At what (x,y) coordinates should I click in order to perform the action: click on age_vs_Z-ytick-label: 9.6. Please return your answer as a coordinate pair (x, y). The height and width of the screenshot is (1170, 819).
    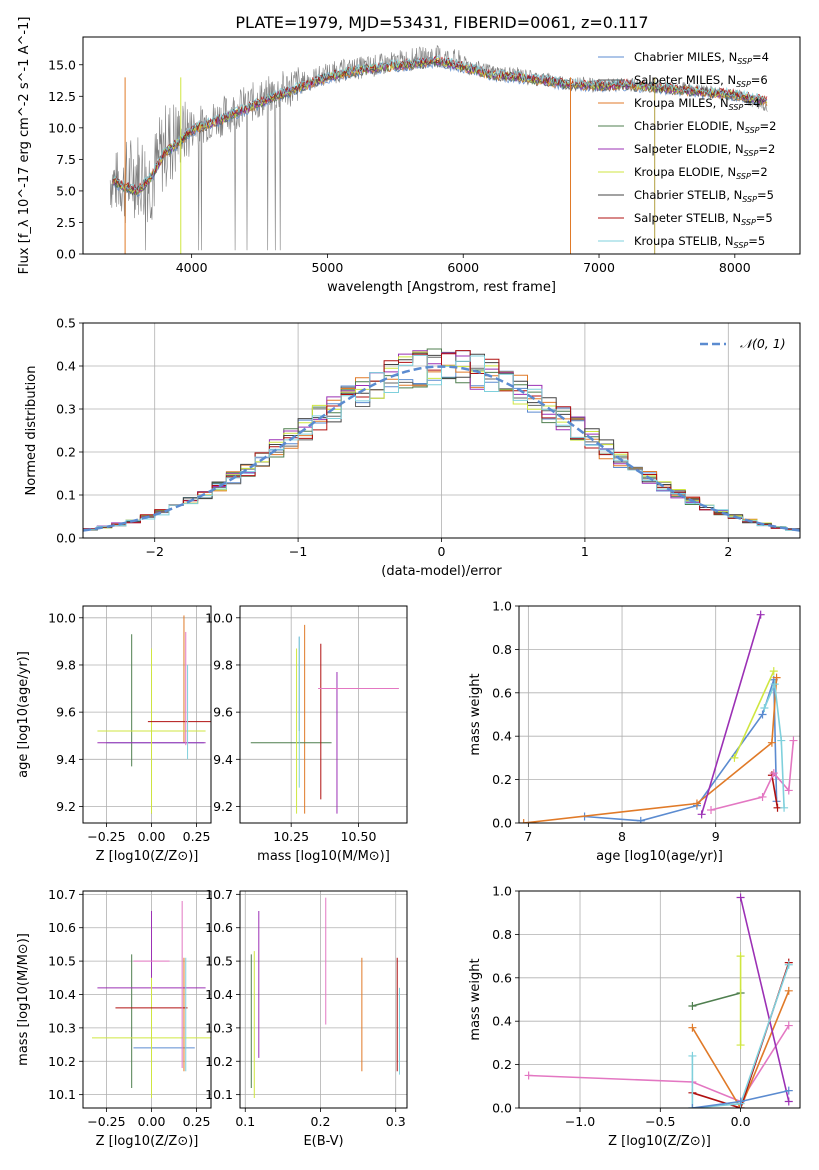
    Looking at the image, I should click on (66, 712).